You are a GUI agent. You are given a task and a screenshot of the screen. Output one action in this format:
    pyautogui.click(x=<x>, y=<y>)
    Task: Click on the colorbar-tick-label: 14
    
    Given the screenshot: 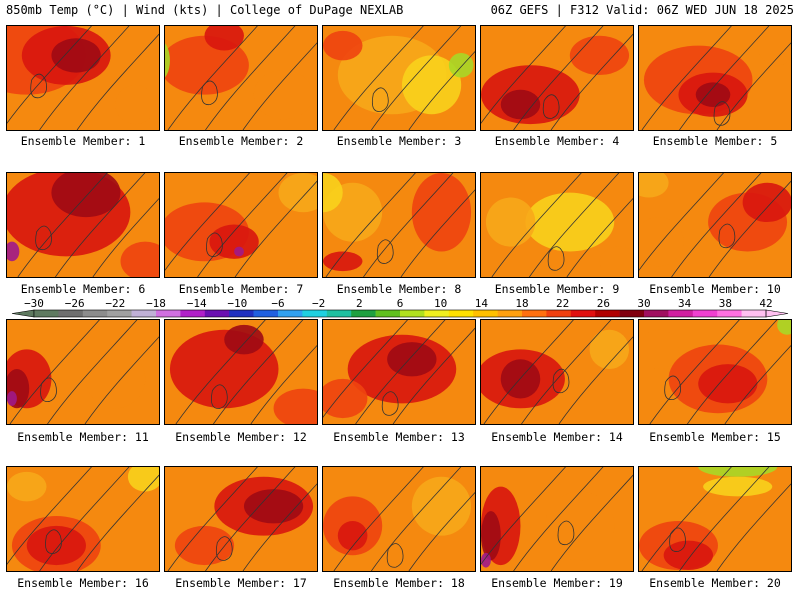 What is the action you would take?
    pyautogui.click(x=482, y=303)
    